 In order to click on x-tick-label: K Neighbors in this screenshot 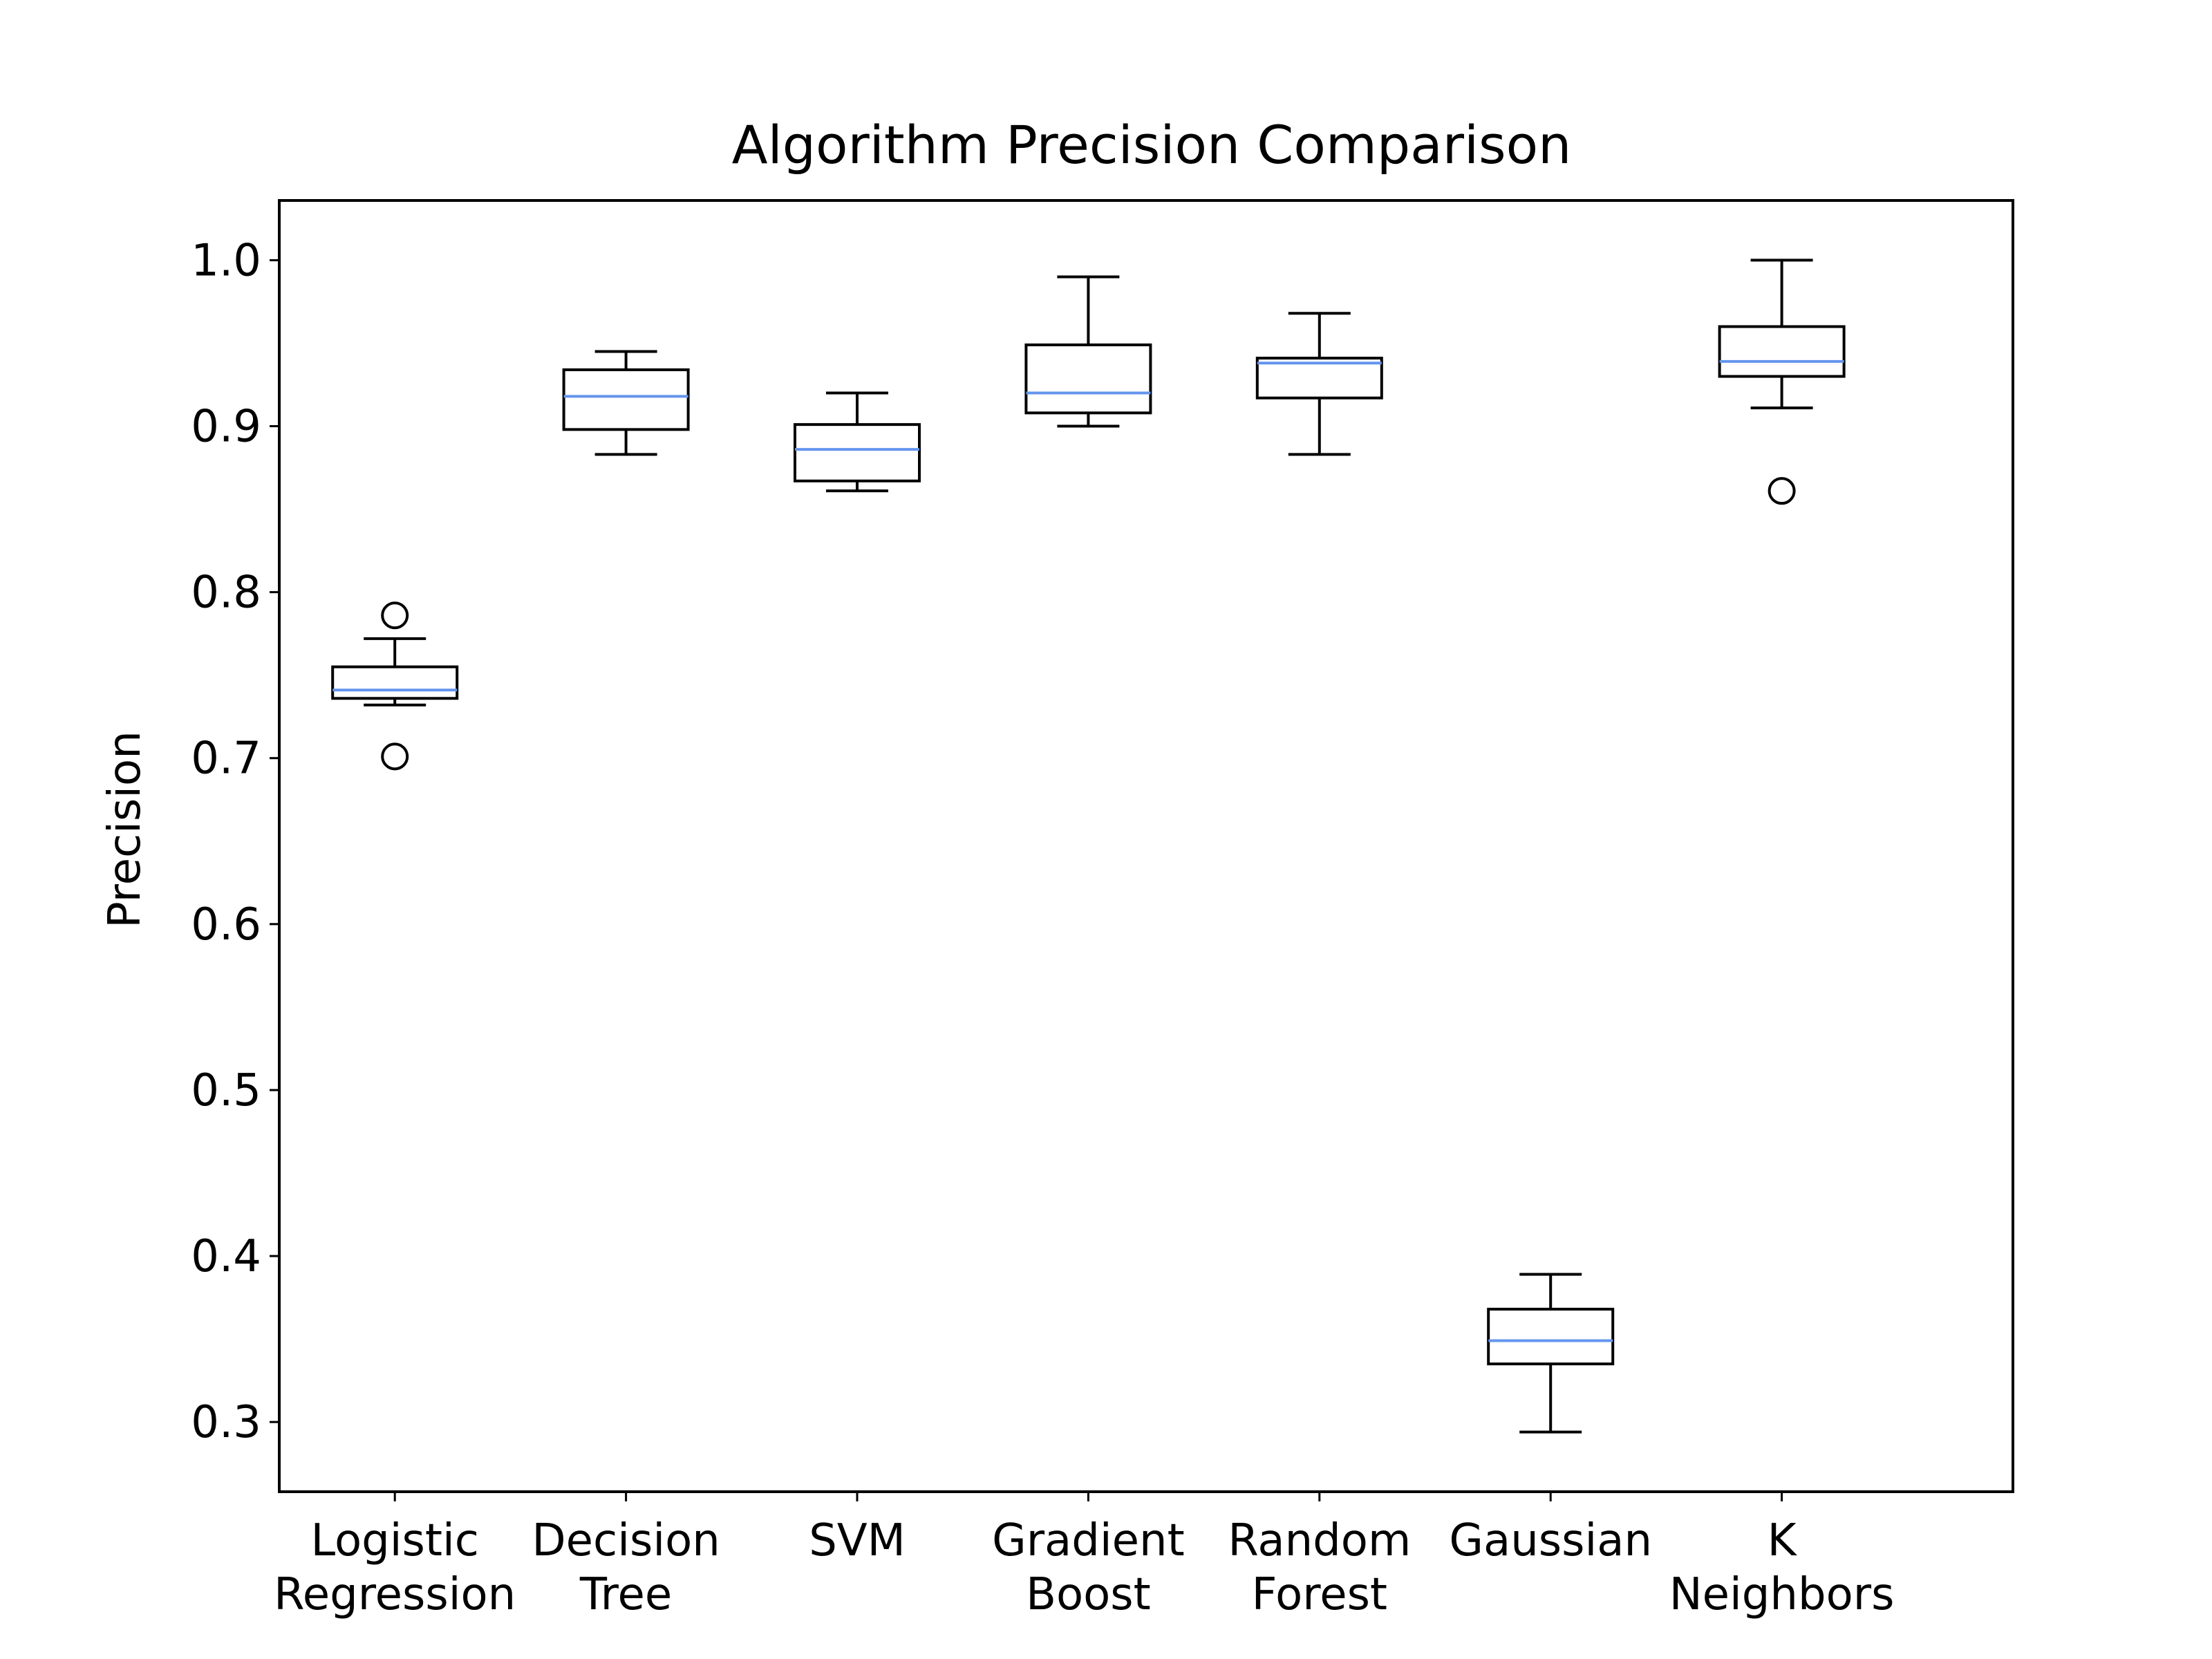, I will do `click(1782, 1568)`.